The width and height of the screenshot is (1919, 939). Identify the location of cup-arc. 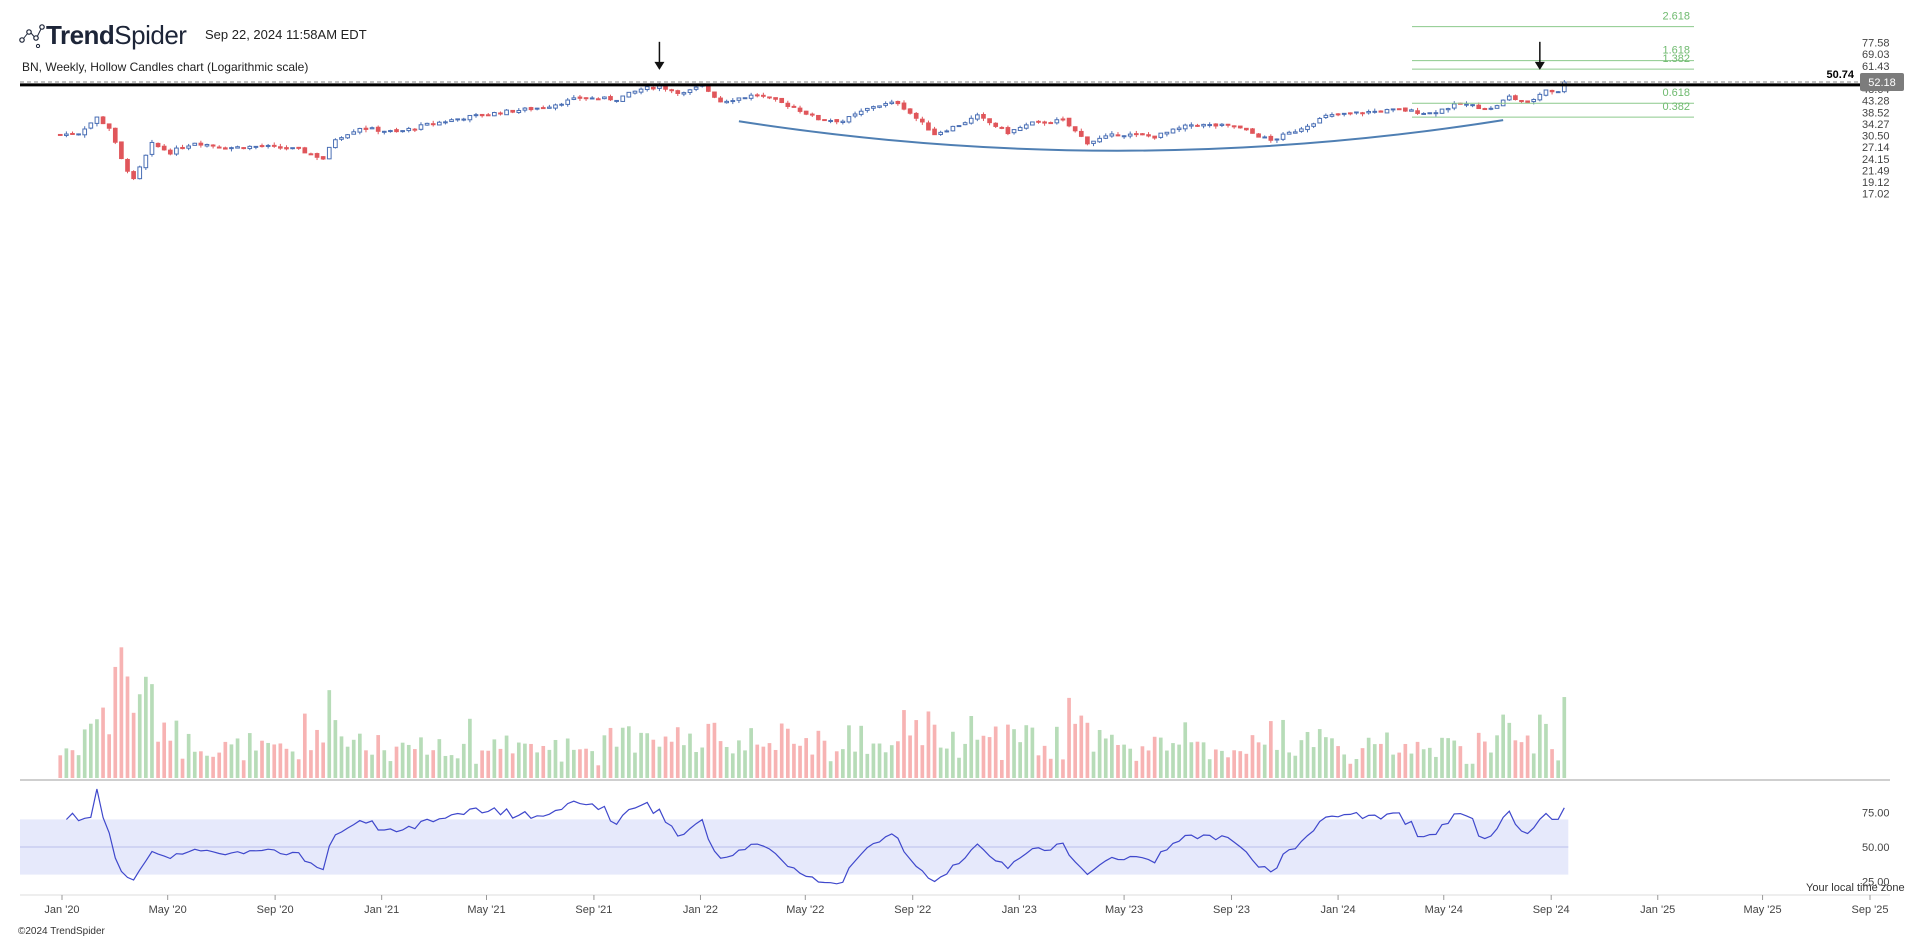
(1121, 135).